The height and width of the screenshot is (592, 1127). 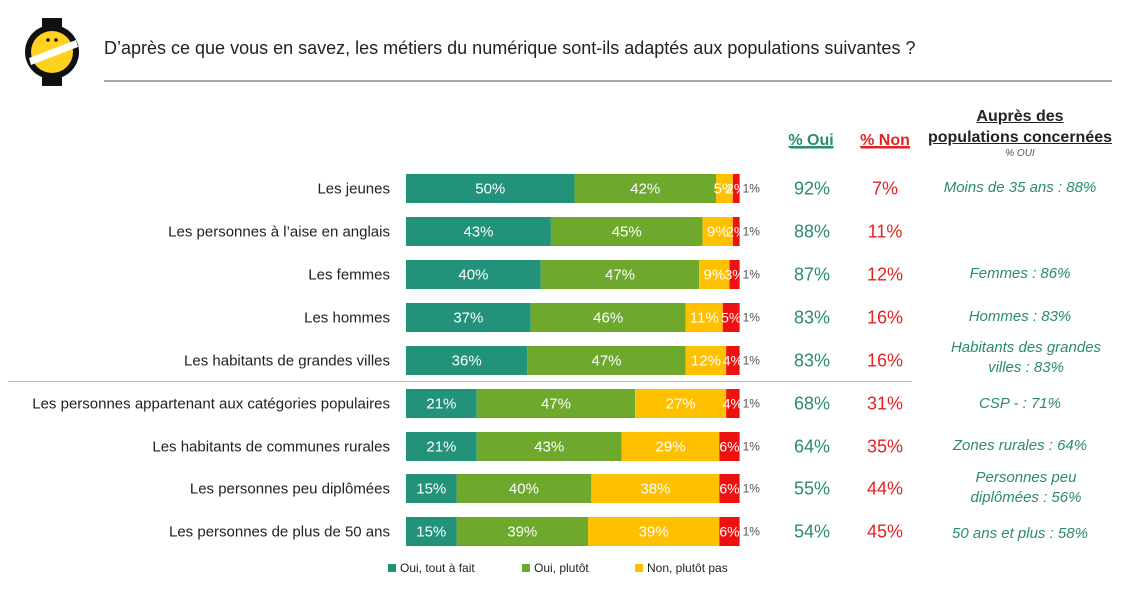 I want to click on subgroup-note: Femmes : 86%, so click(x=1020, y=273).